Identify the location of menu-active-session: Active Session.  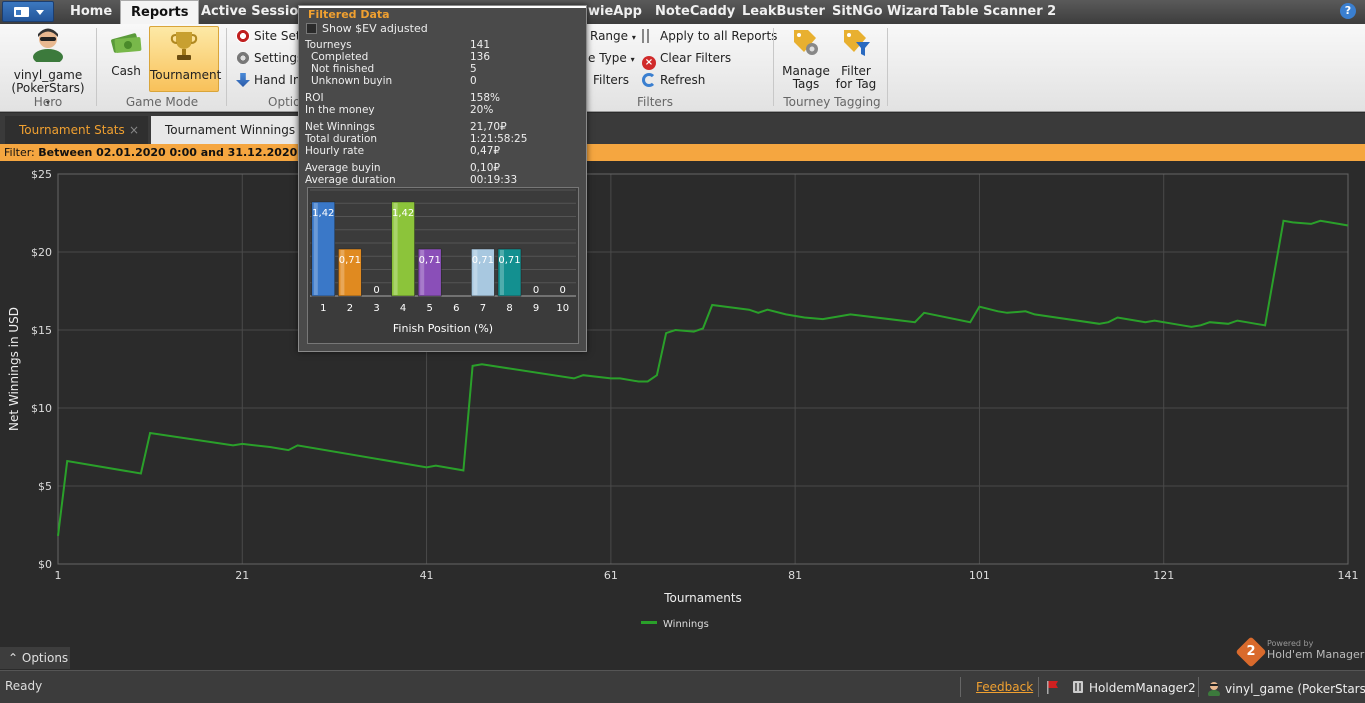
(254, 11).